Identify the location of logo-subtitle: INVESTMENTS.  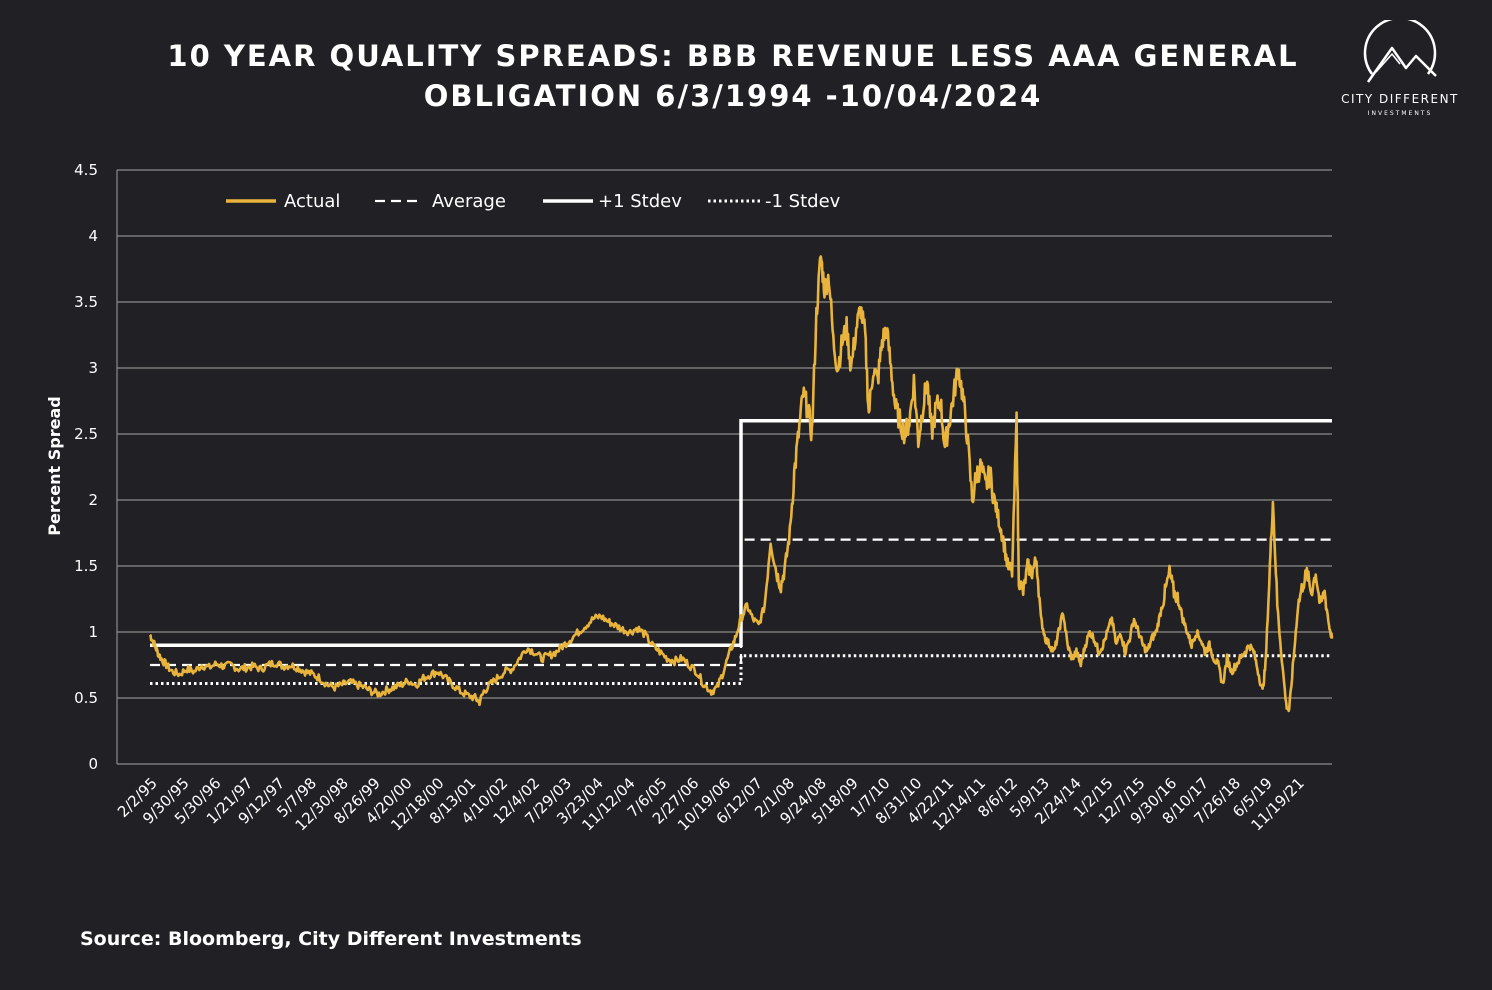
(1400, 113).